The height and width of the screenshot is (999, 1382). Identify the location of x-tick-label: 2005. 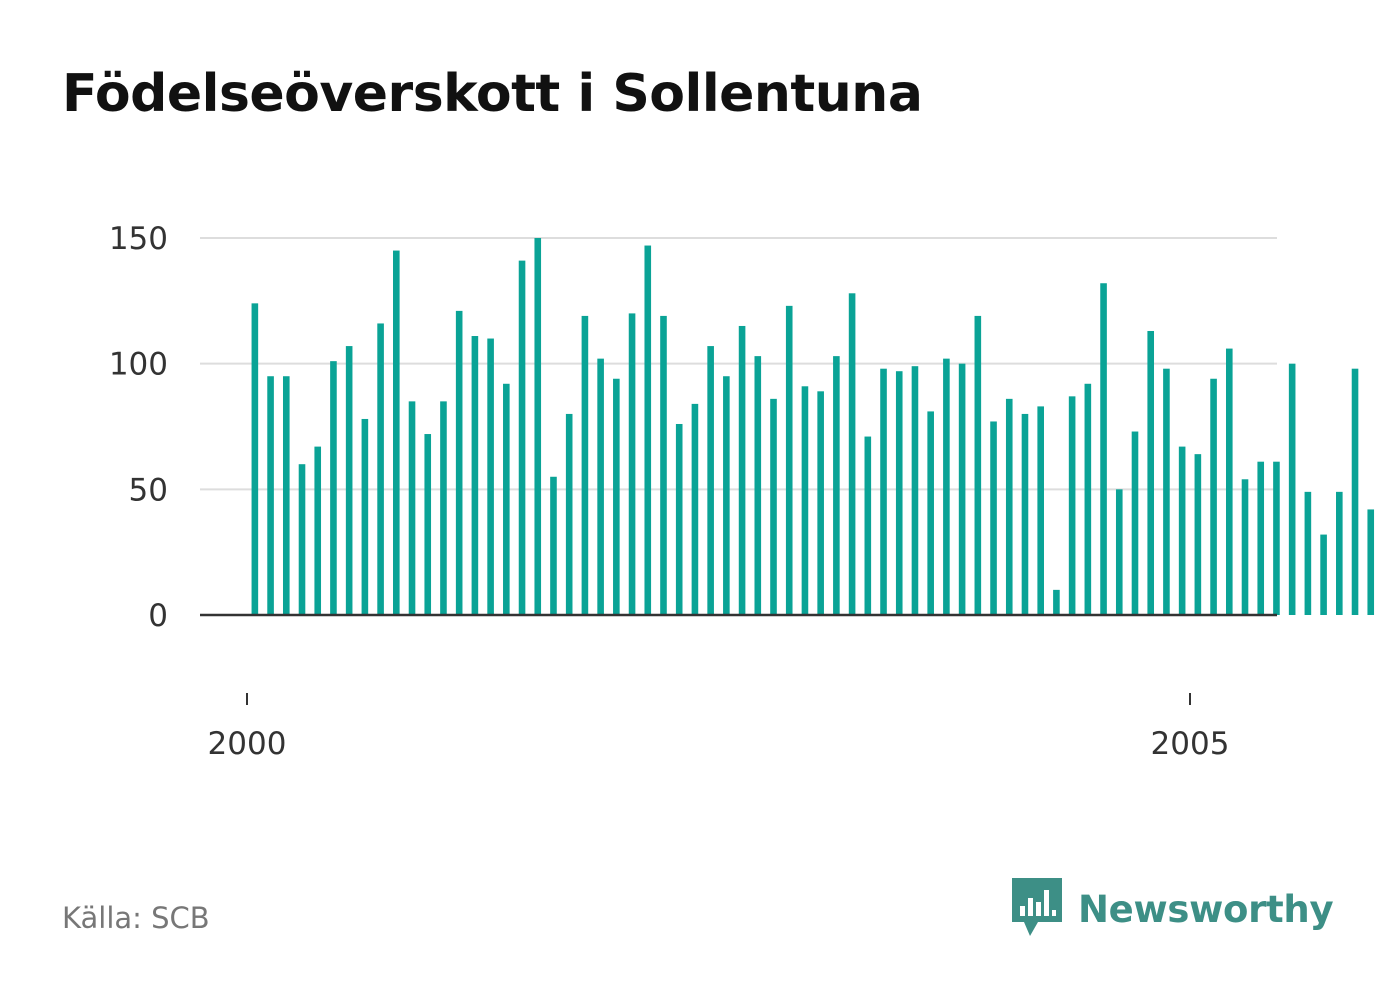
(1190, 744).